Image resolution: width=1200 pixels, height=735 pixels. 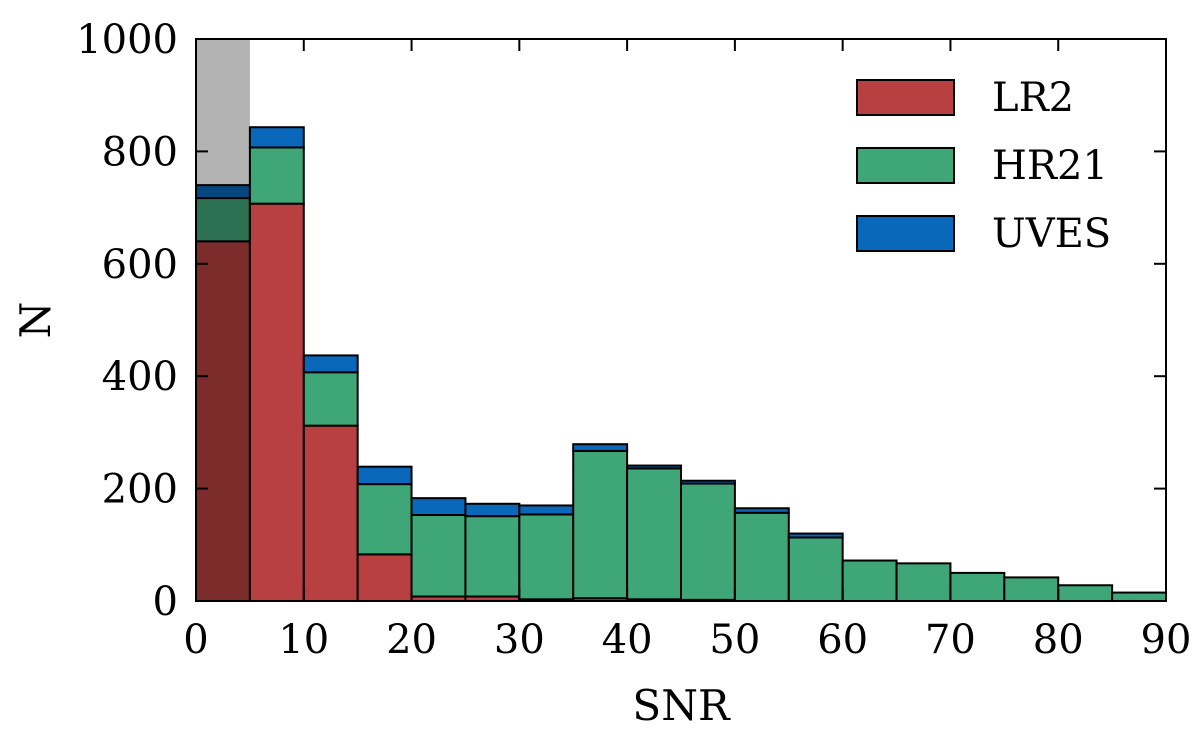 I want to click on y-tick-label: 0, so click(x=165, y=602).